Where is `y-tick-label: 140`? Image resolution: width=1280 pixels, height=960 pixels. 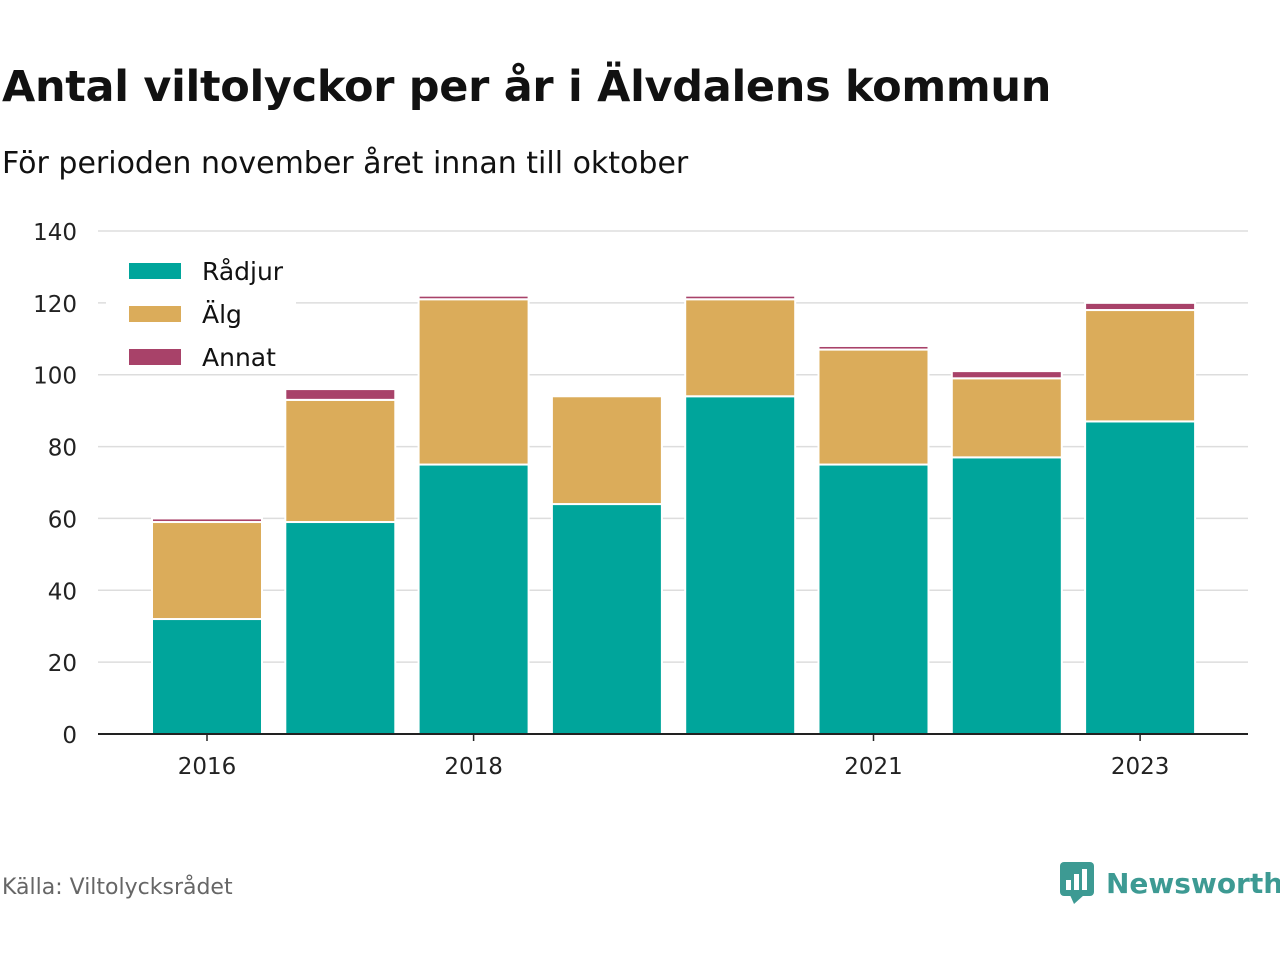
y-tick-label: 140 is located at coordinates (55, 233).